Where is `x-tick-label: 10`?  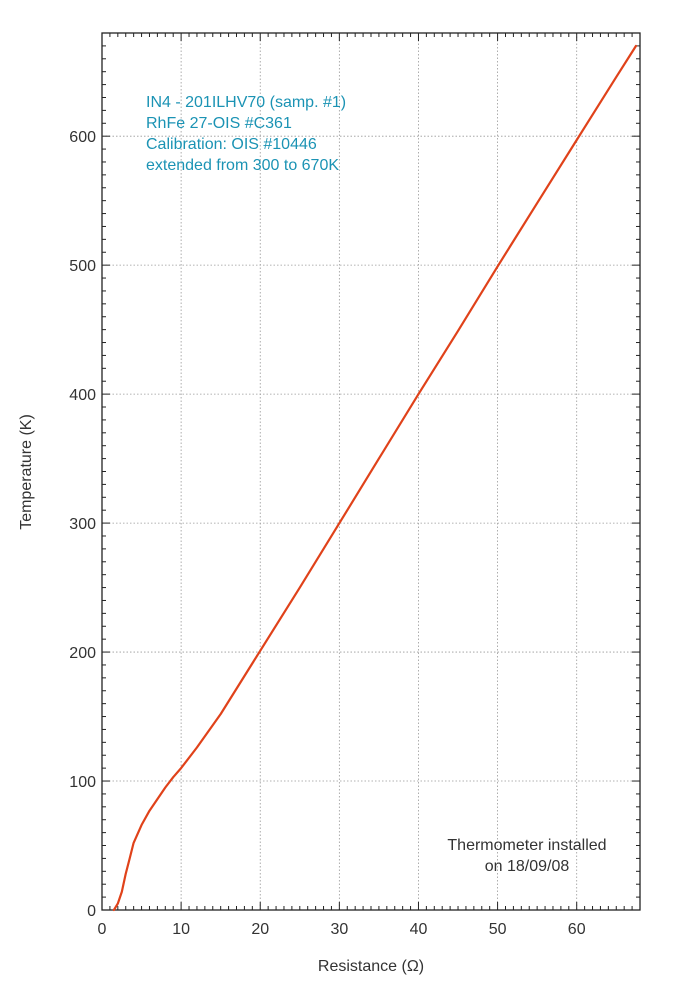
x-tick-label: 10 is located at coordinates (181, 929).